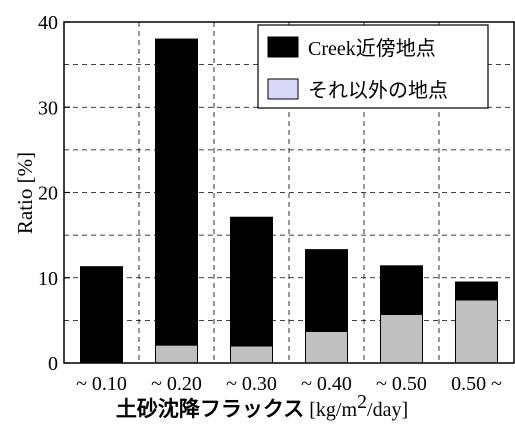 The image size is (515, 429). I want to click on x-tick-label: ~ 0.20, so click(176, 384).